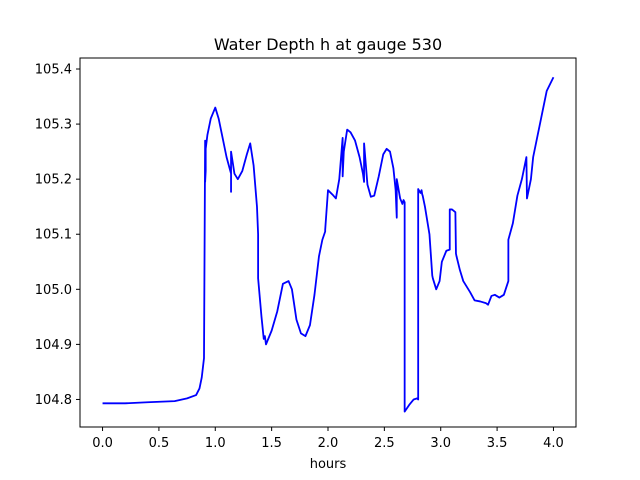 The width and height of the screenshot is (640, 480). I want to click on y-tick-label: 104.9, so click(53, 345).